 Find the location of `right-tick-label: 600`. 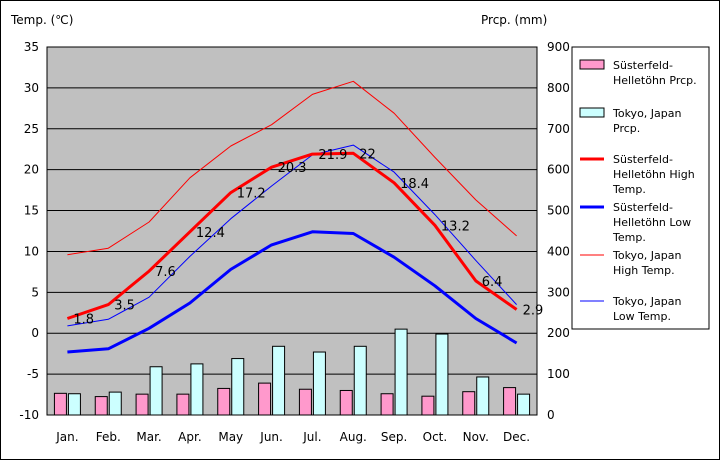

right-tick-label: 600 is located at coordinates (558, 170).